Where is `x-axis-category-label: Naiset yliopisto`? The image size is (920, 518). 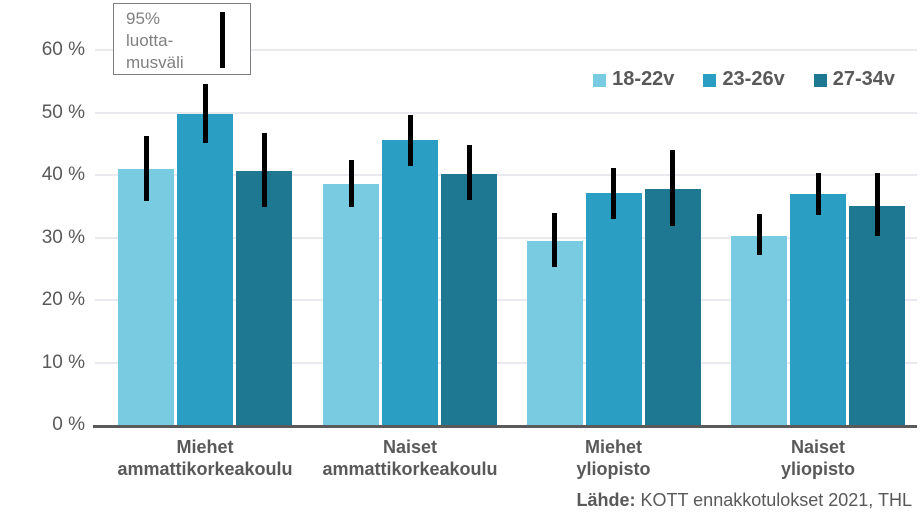
x-axis-category-label: Naiset yliopisto is located at coordinates (817, 458).